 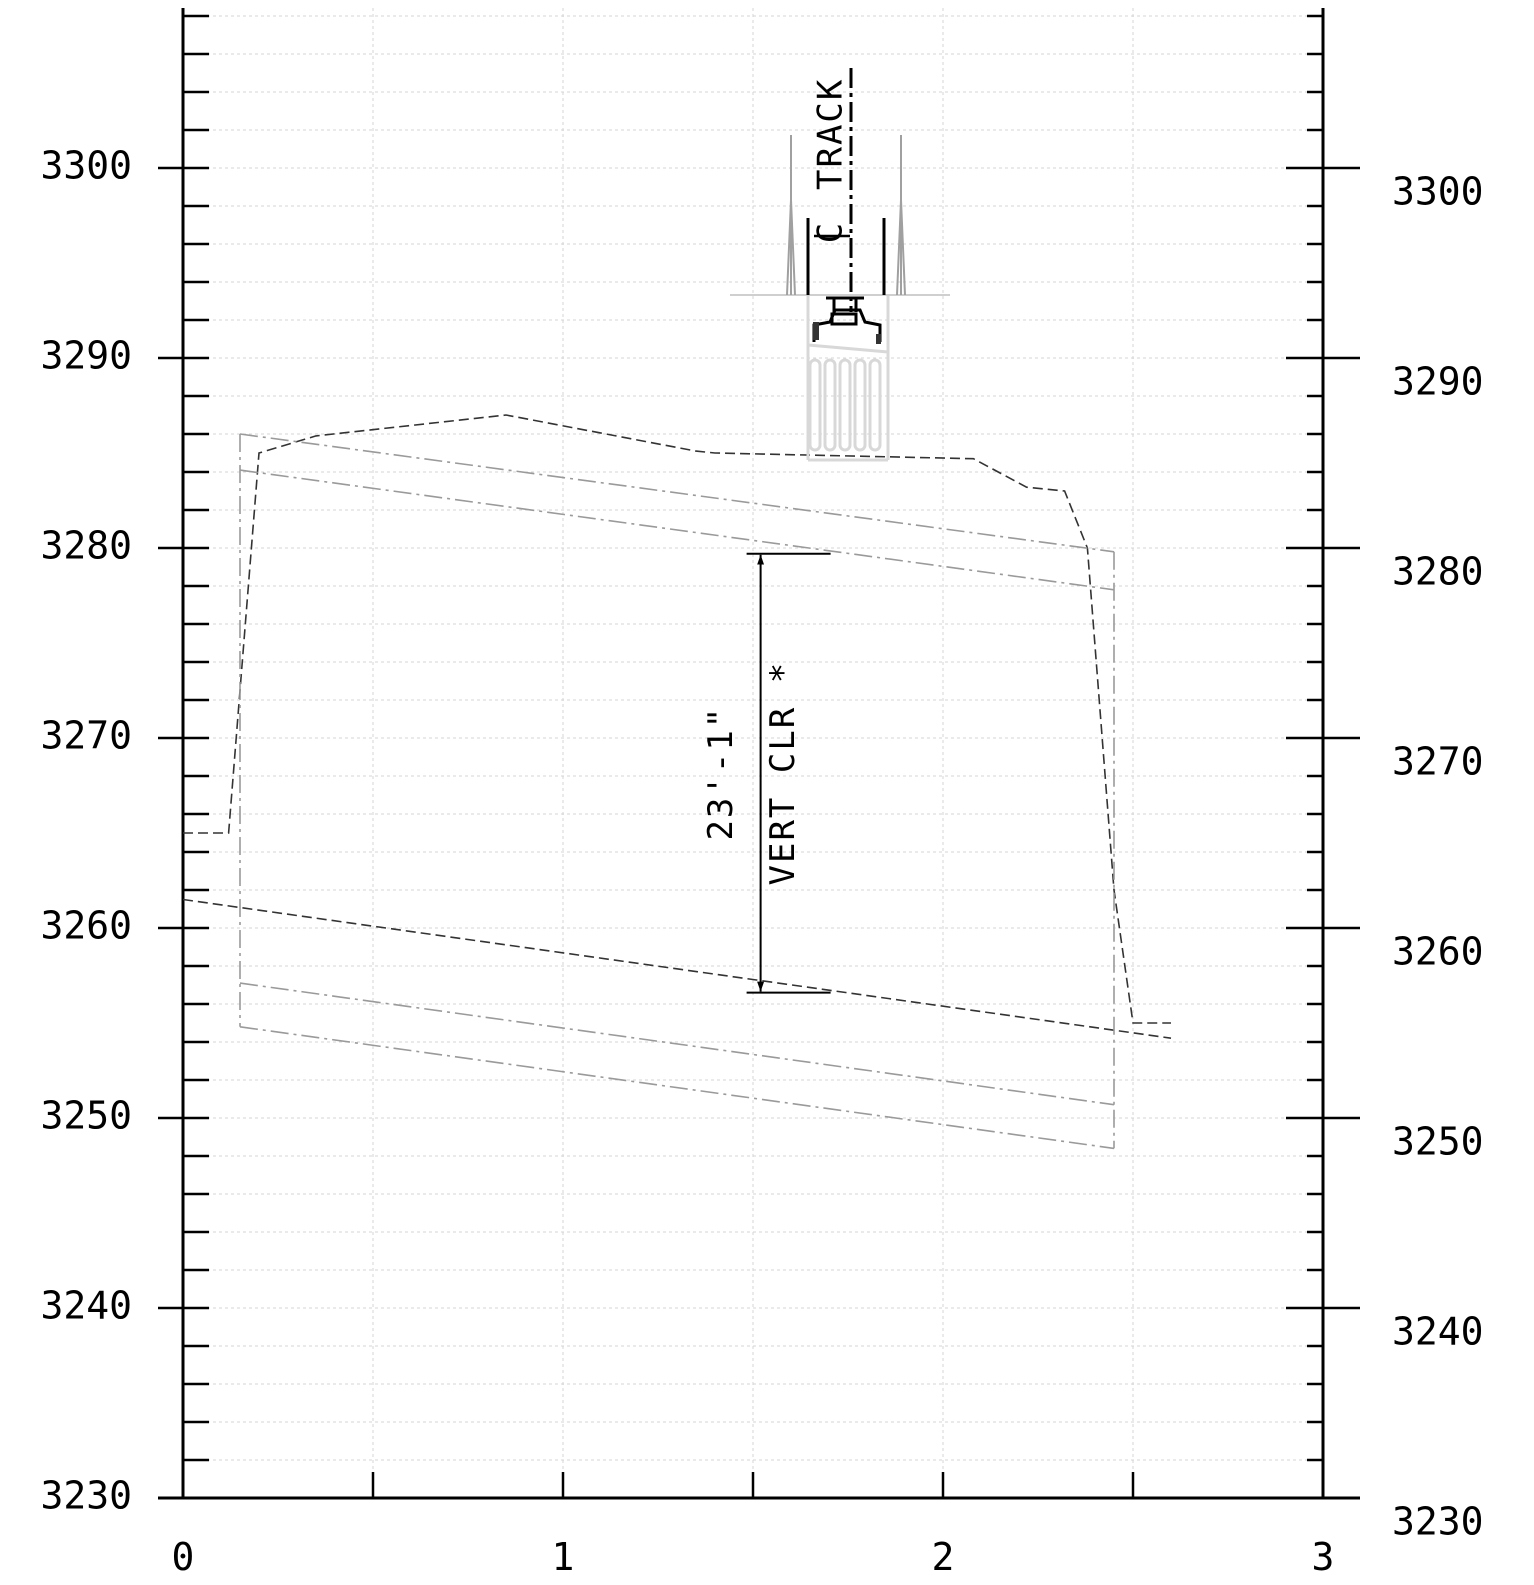 What do you see at coordinates (840, 298) in the screenshot?
I see `bridge-section-icon` at bounding box center [840, 298].